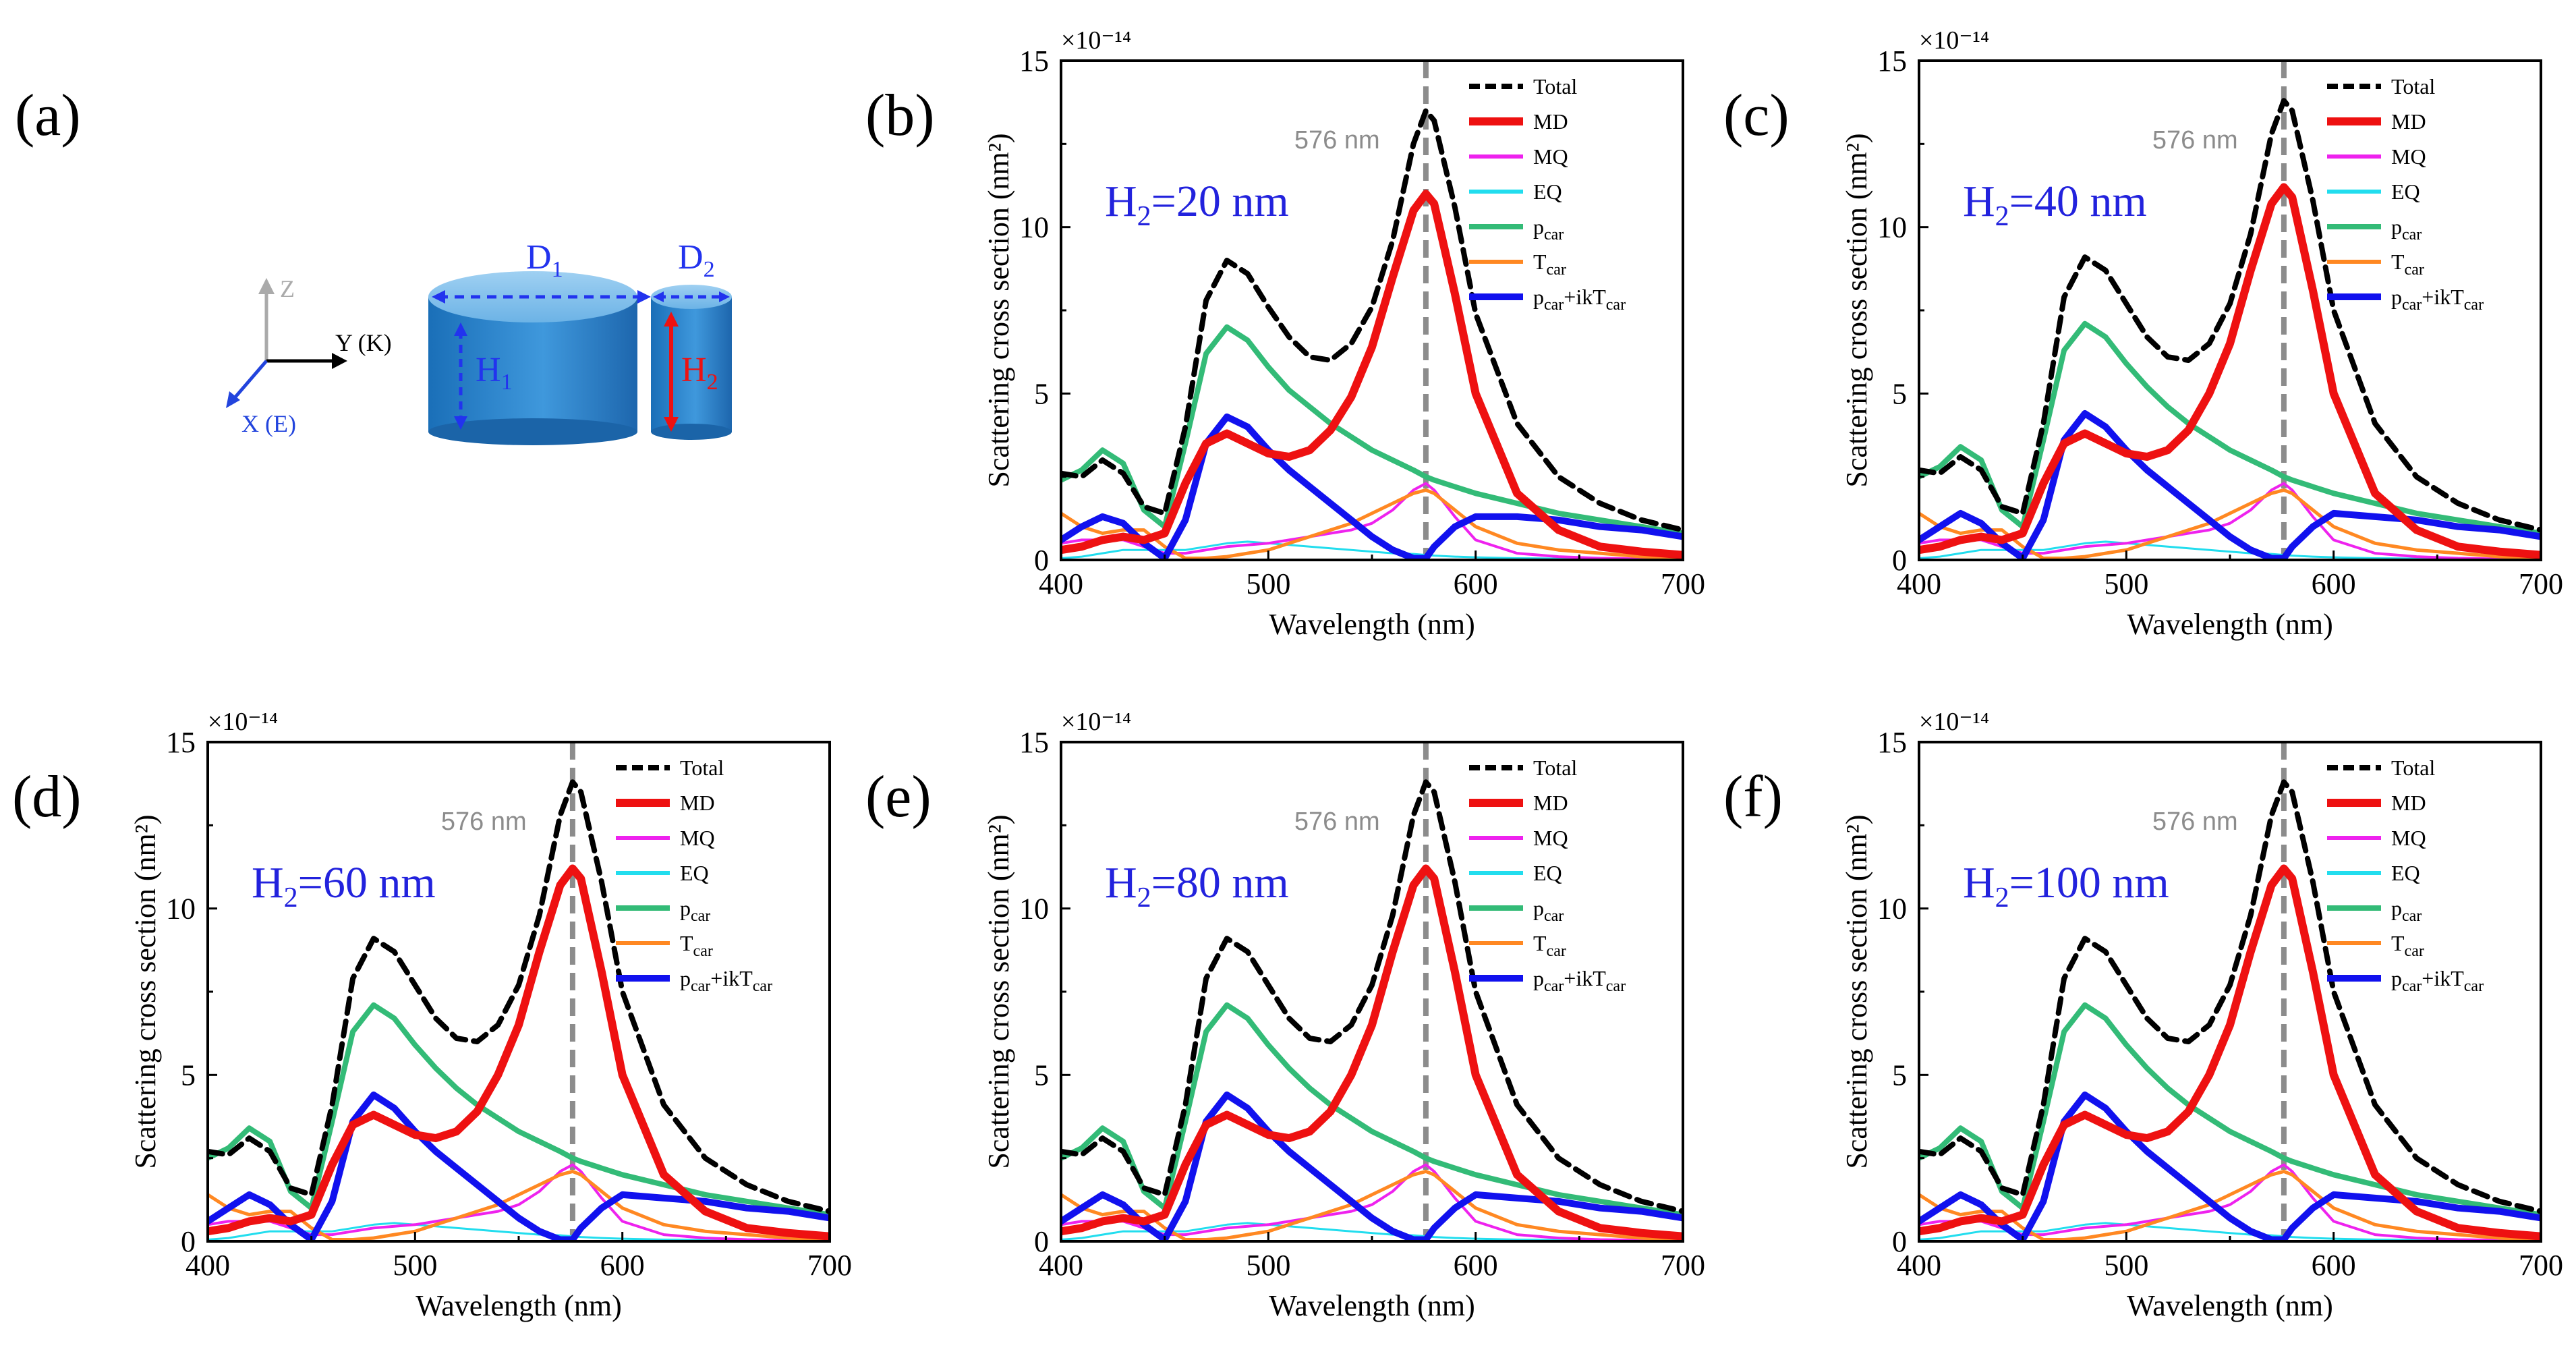  What do you see at coordinates (691, 432) in the screenshot?
I see `small-cylinder-bottom` at bounding box center [691, 432].